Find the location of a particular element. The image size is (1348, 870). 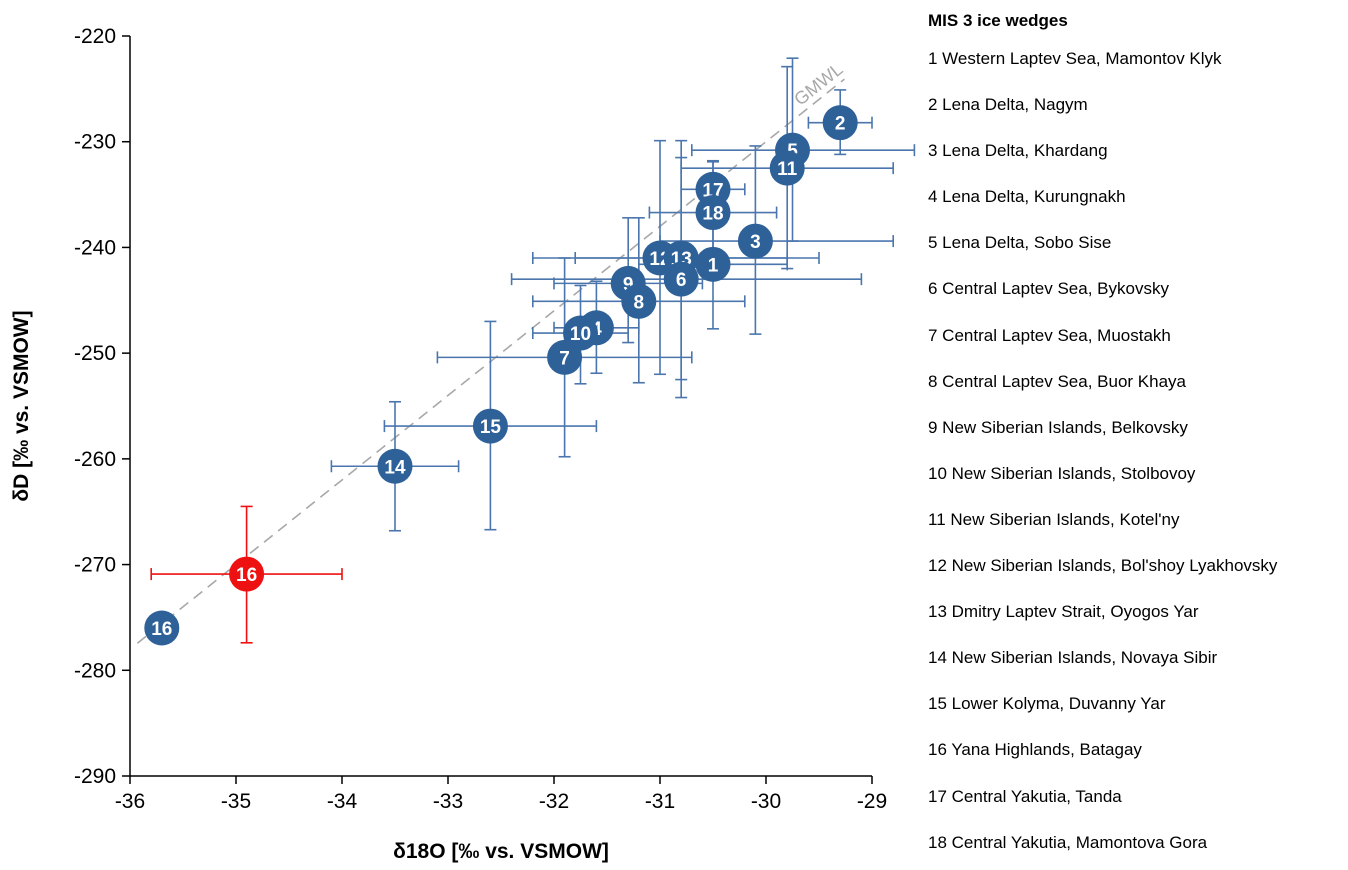

data-point: 8 is located at coordinates (639, 301).